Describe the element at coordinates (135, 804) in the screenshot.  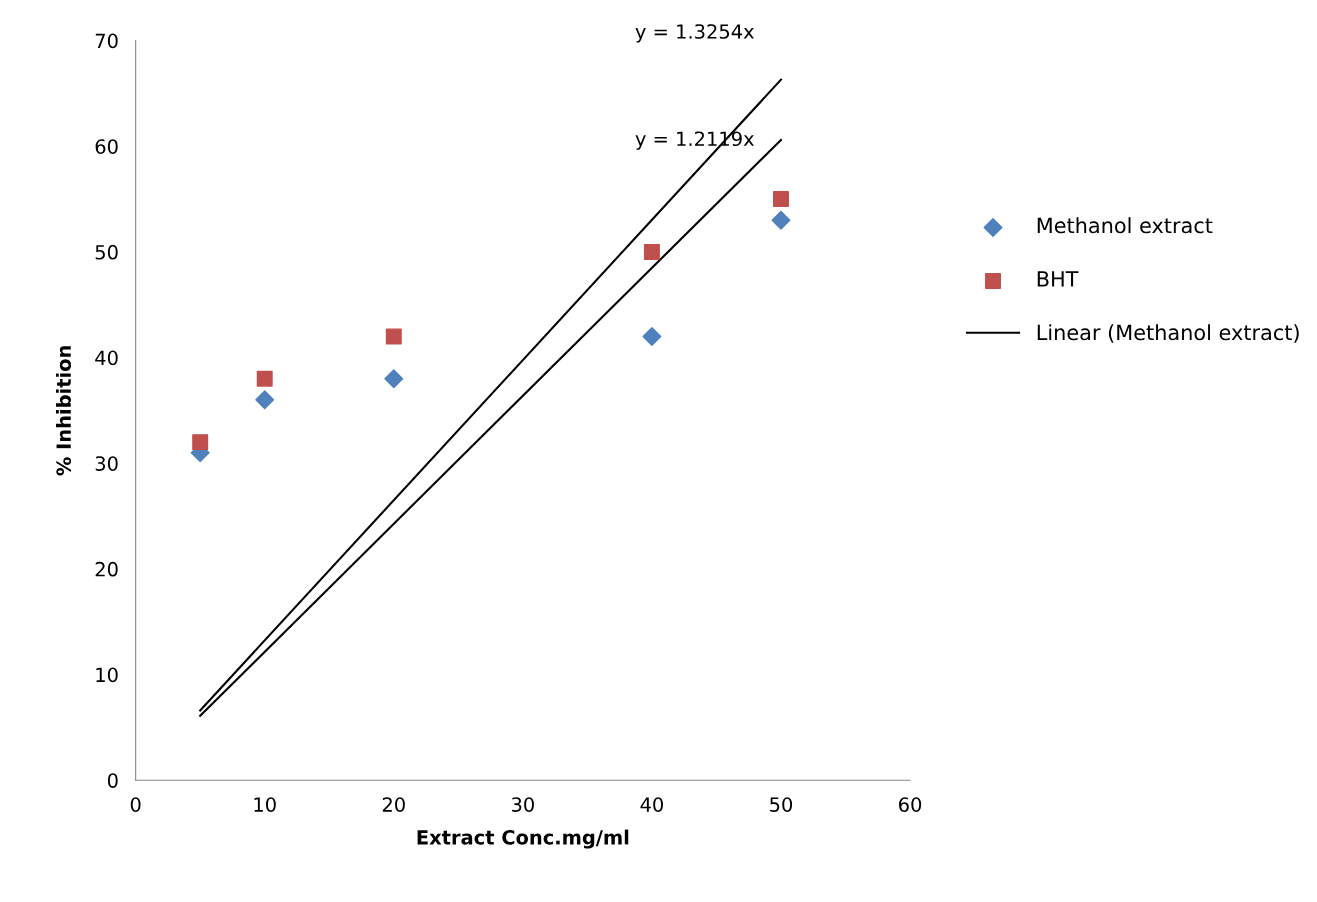
I see `x-tick-label: 0` at that location.